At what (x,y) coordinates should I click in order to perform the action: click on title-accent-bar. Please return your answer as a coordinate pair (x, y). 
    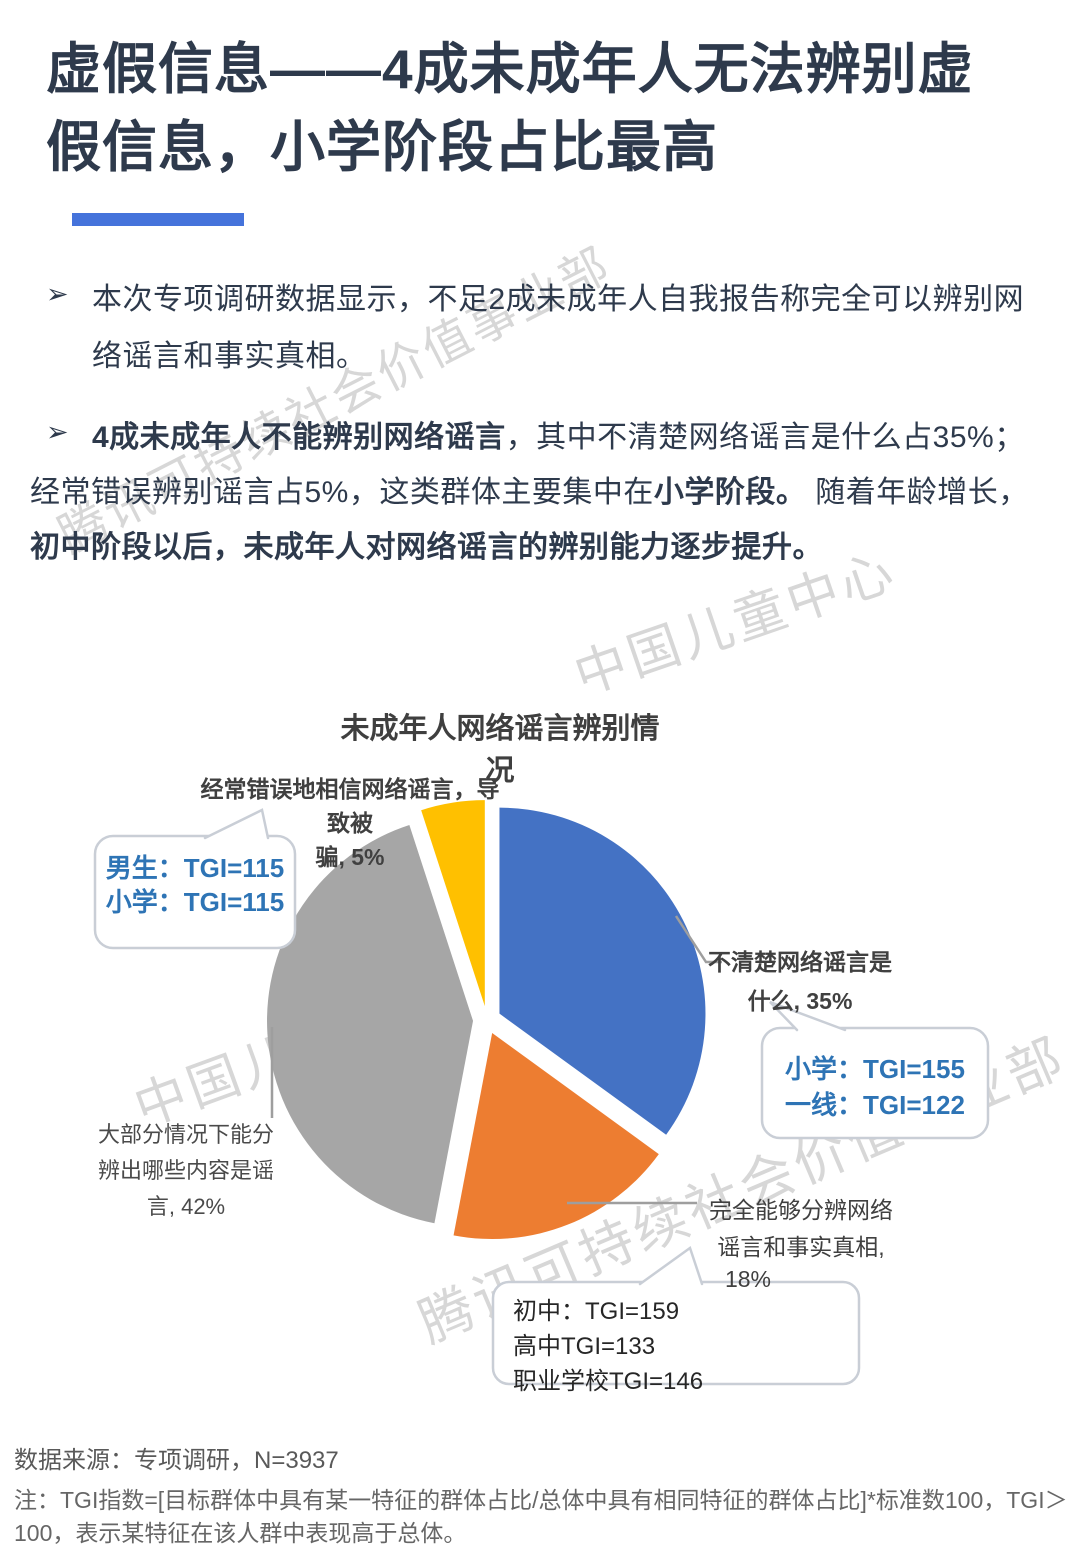
    Looking at the image, I should click on (158, 219).